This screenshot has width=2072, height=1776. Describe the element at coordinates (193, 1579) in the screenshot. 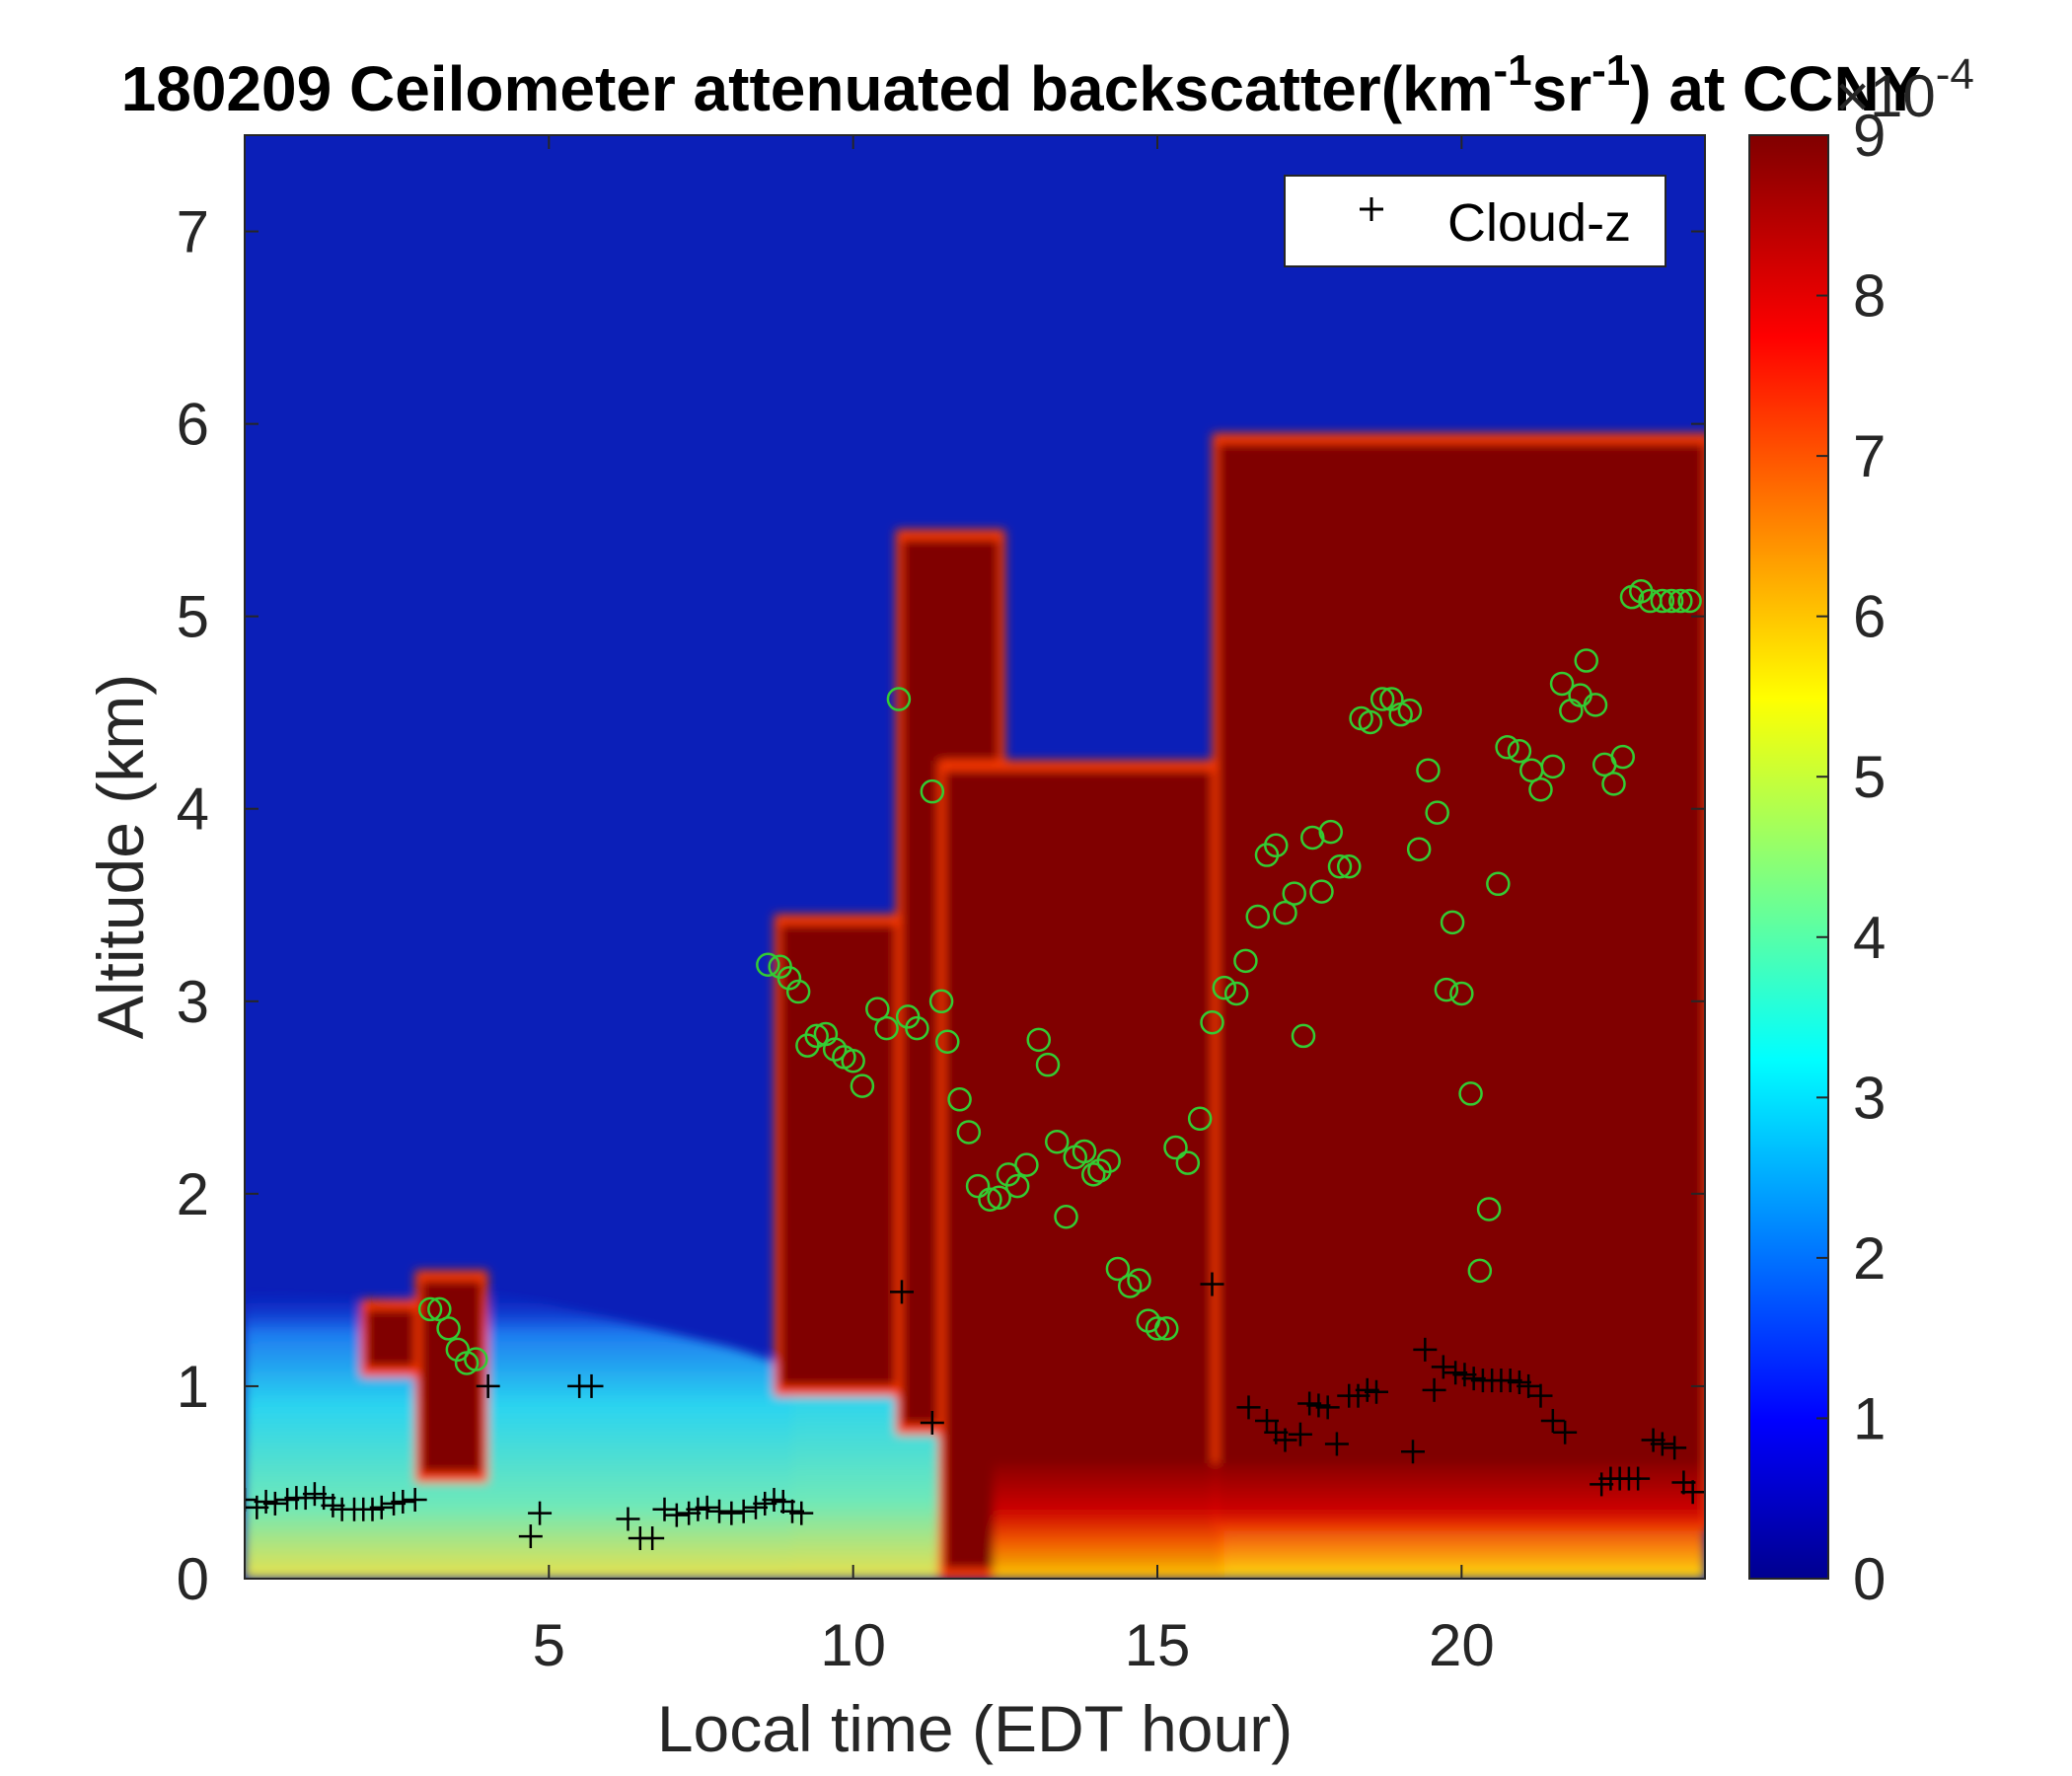

I see `y-tick-label: 0` at that location.